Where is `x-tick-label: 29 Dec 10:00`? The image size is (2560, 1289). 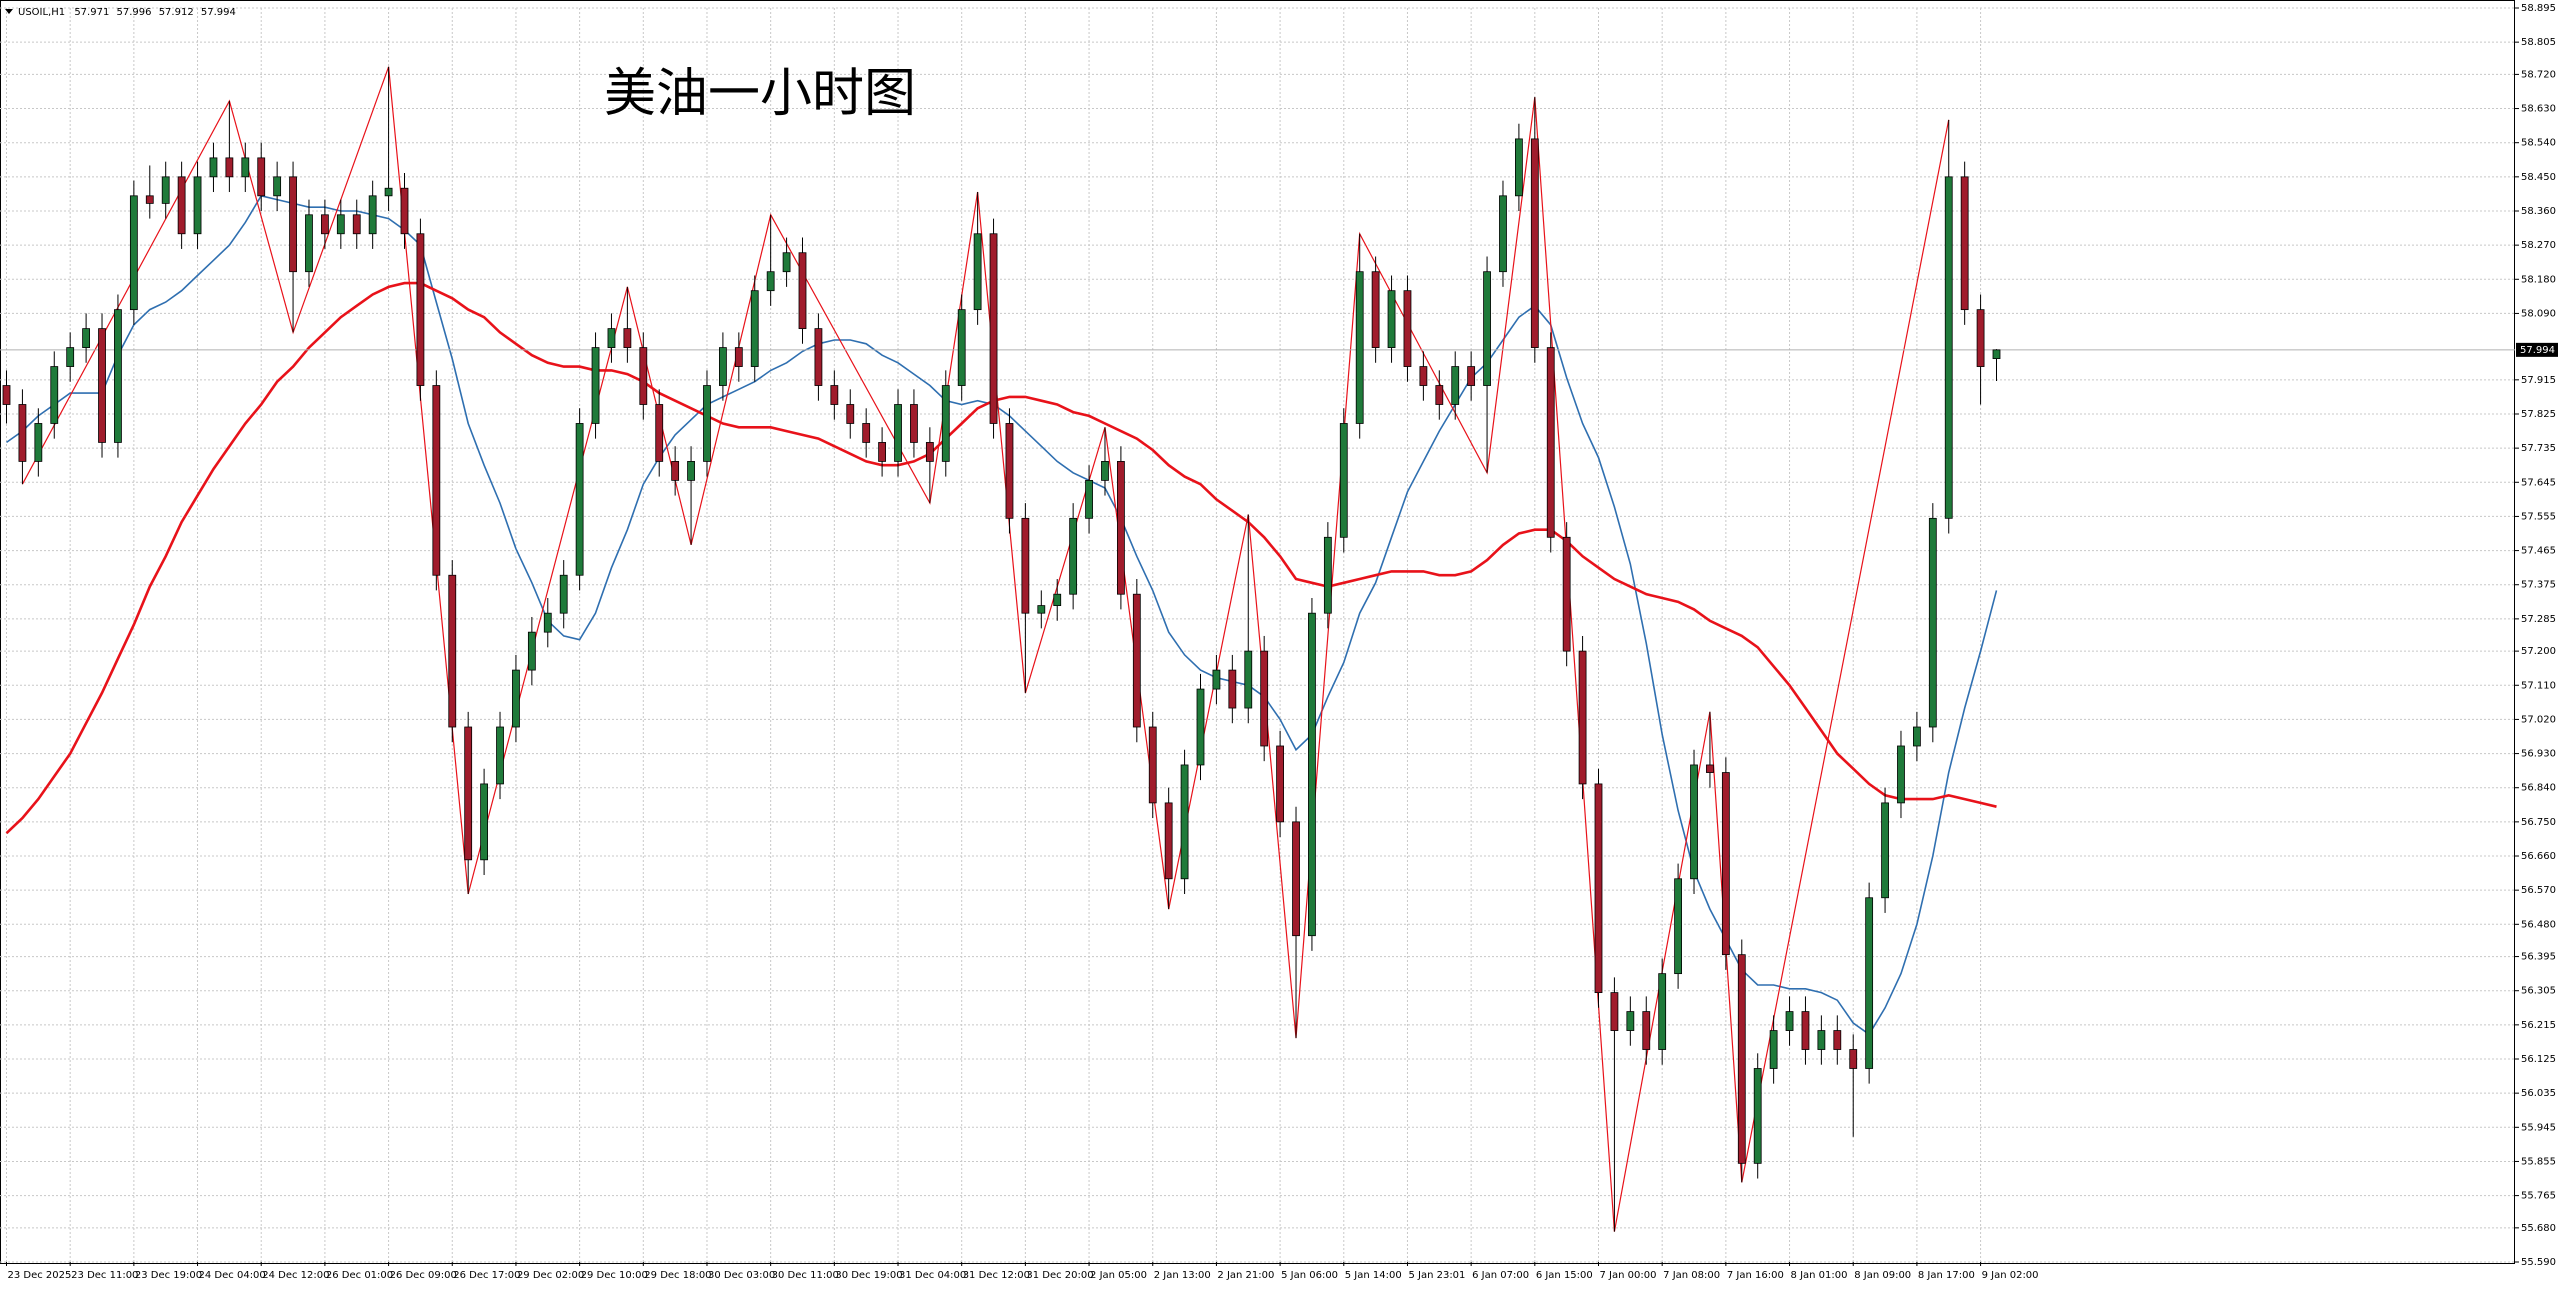
x-tick-label: 29 Dec 10:00 is located at coordinates (614, 1275).